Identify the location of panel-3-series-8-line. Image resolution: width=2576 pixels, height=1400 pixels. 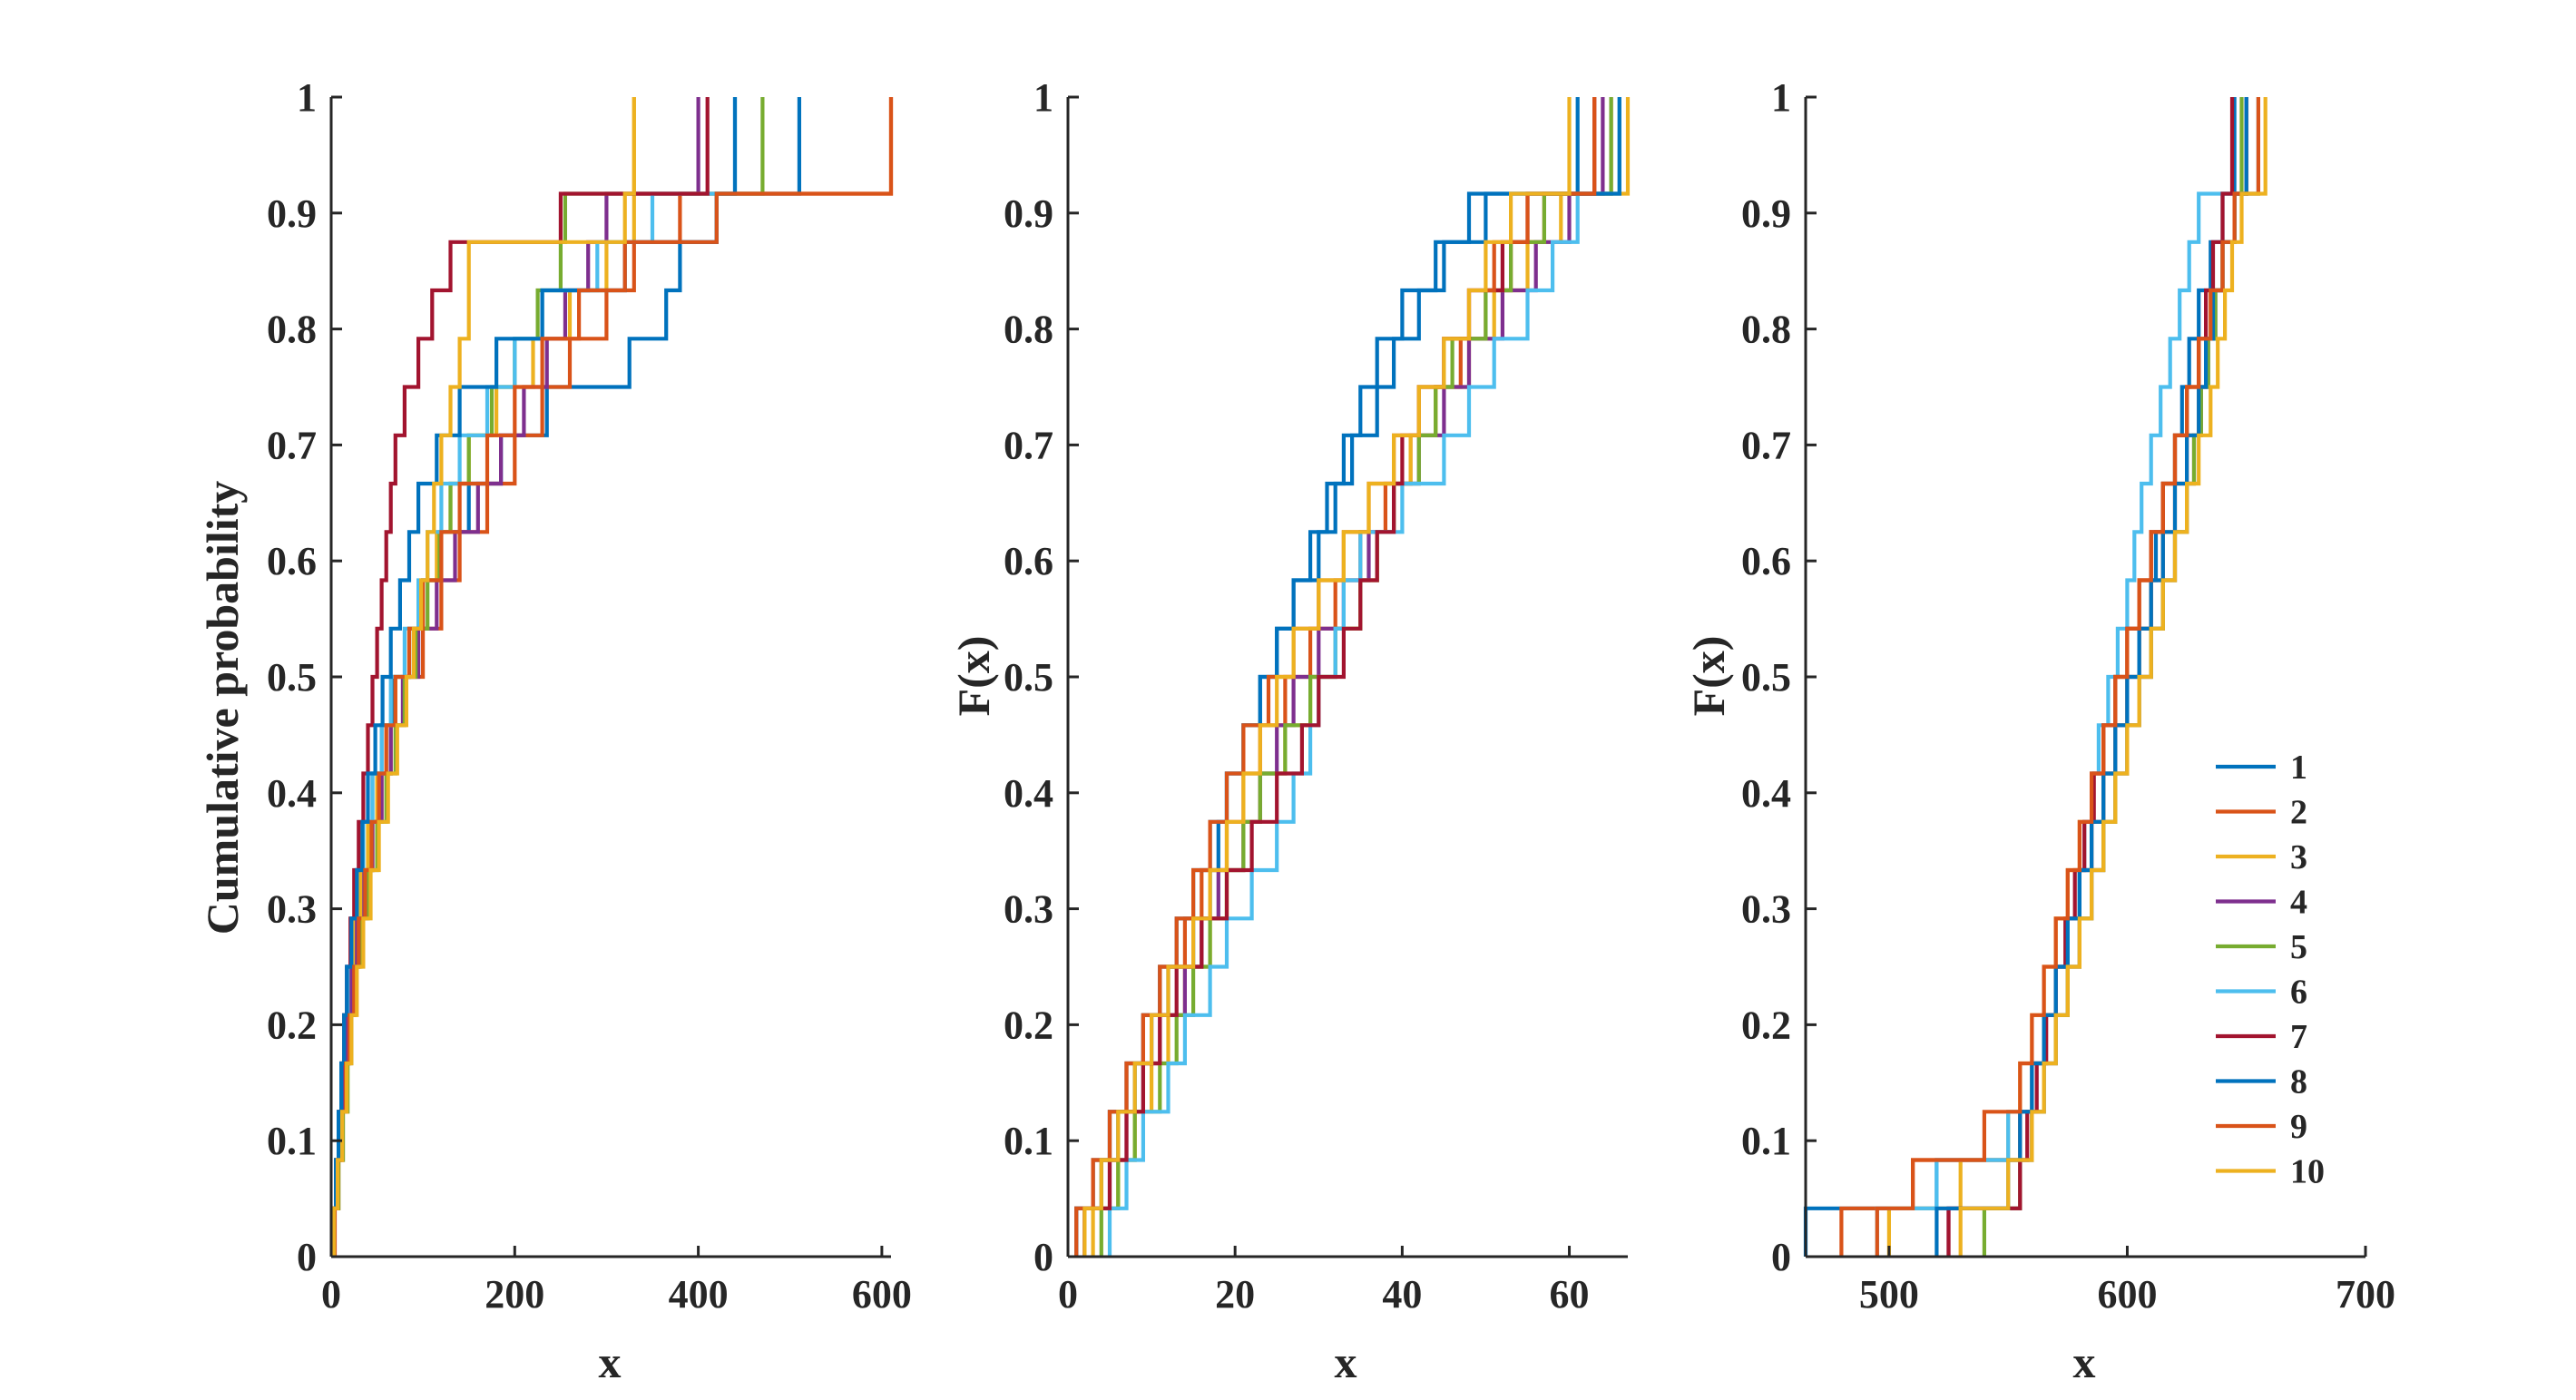
(2091, 677).